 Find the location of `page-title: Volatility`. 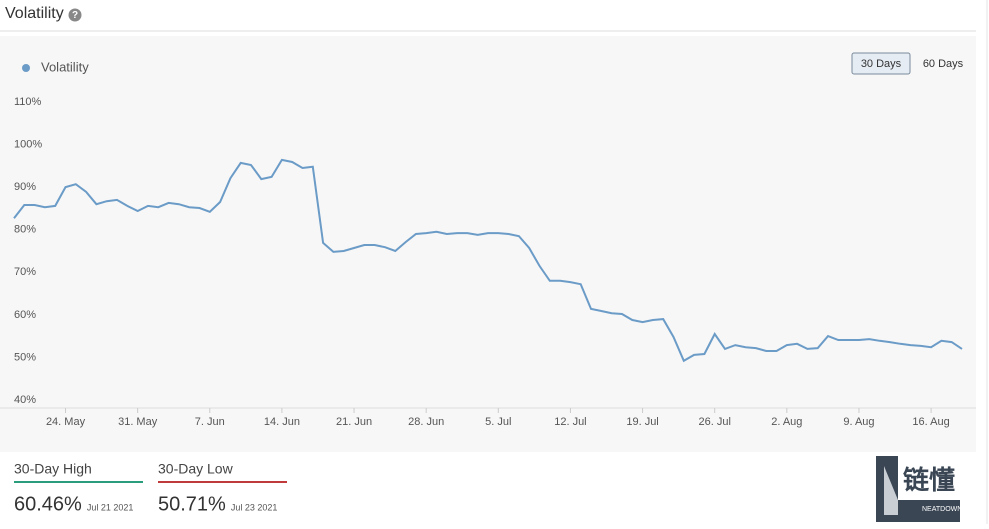

page-title: Volatility is located at coordinates (34, 13).